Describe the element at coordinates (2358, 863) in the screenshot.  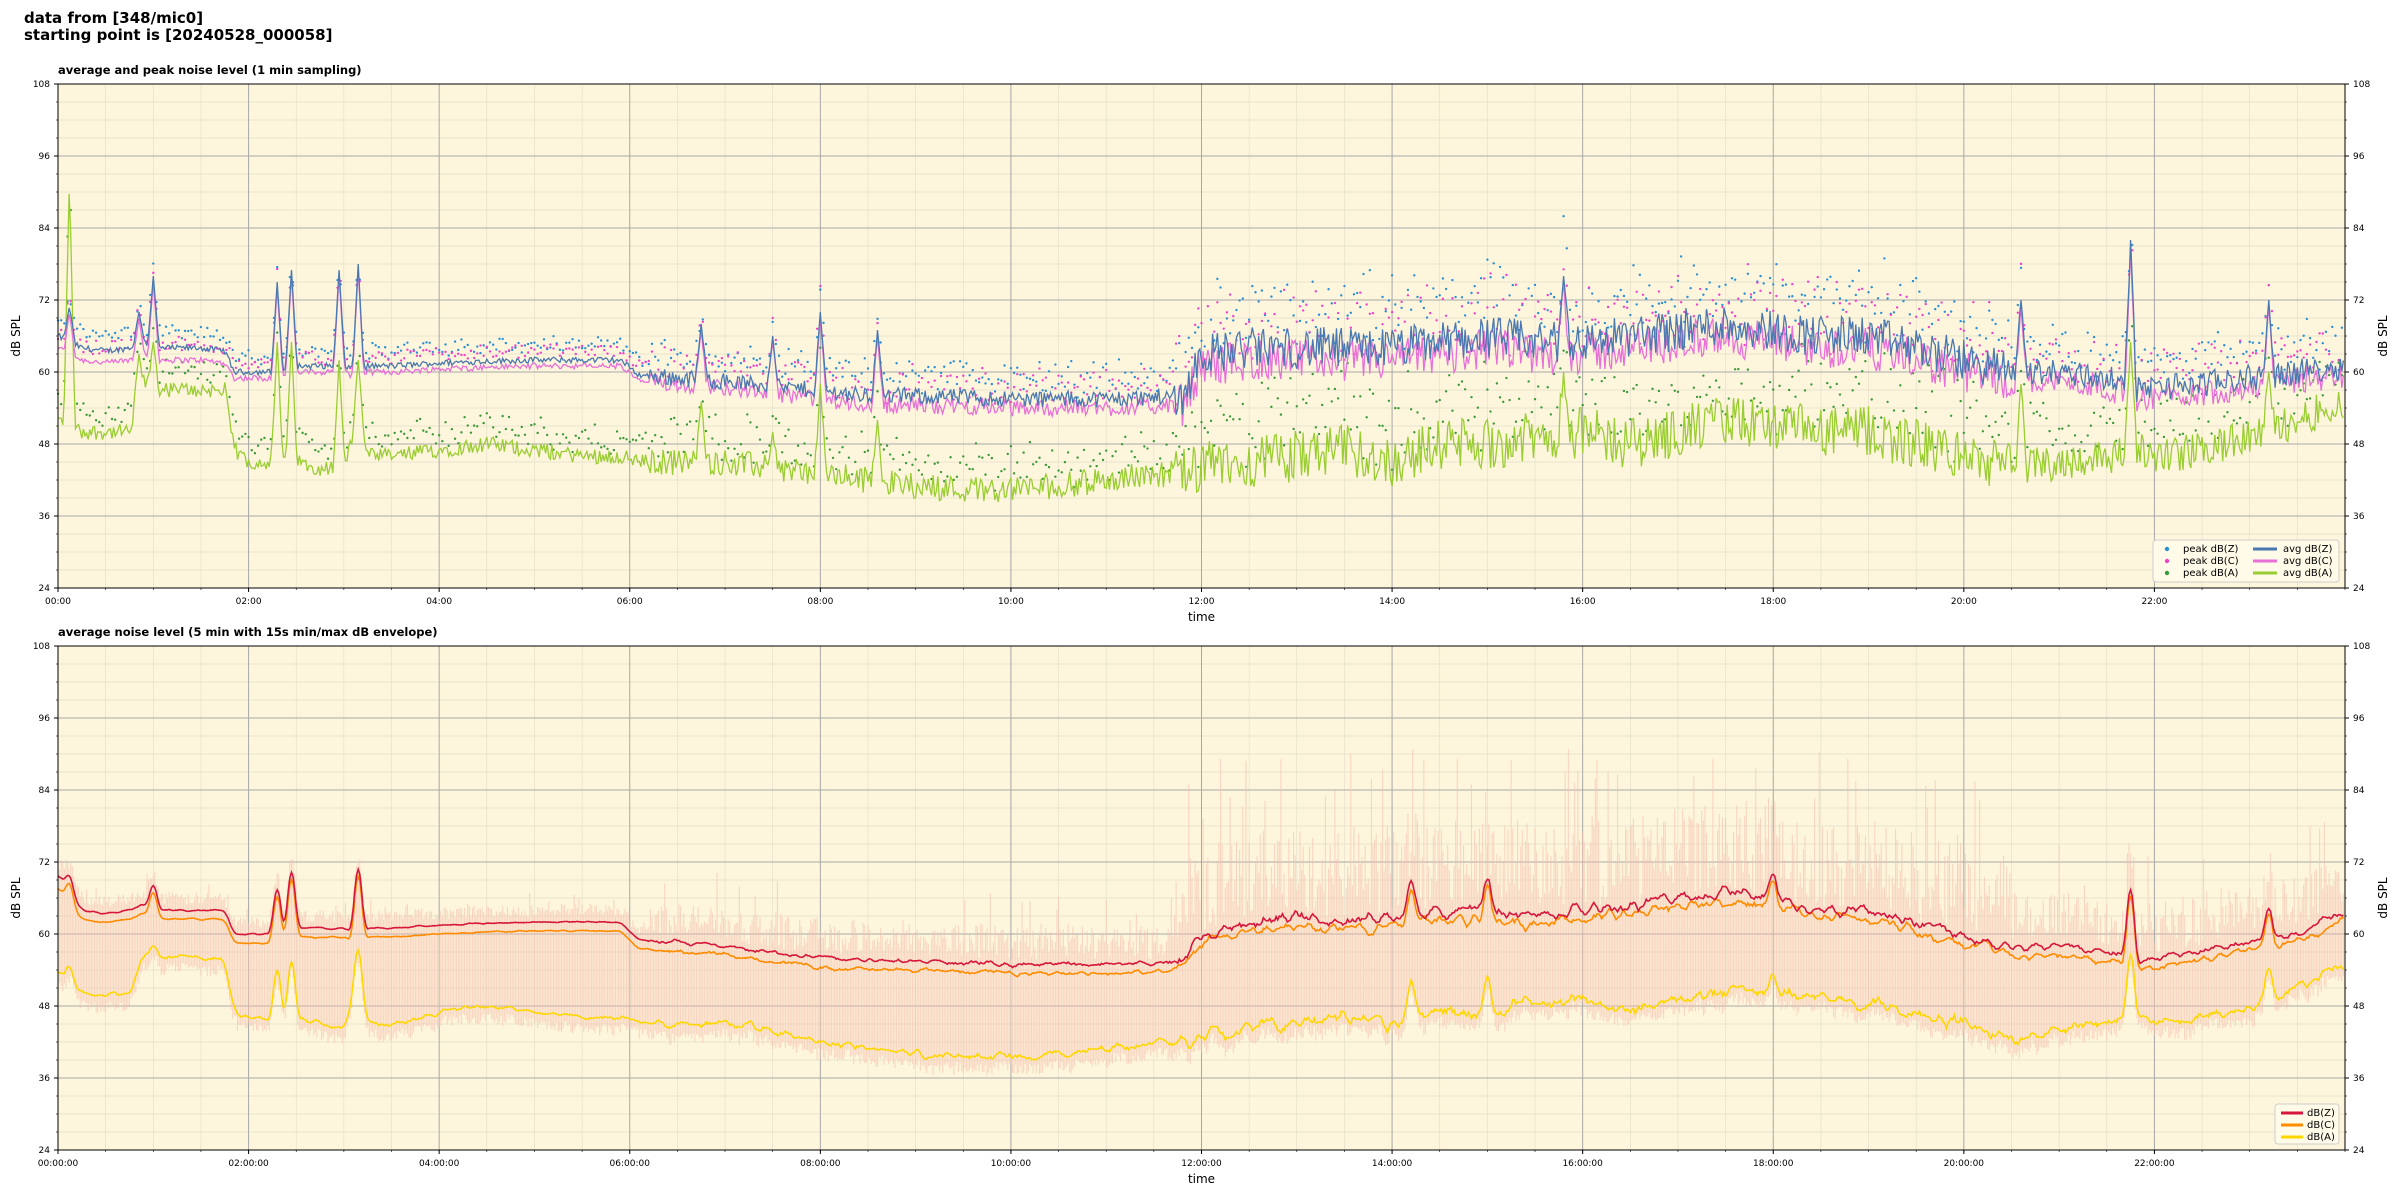
I see `y-tick-label-right: 72` at that location.